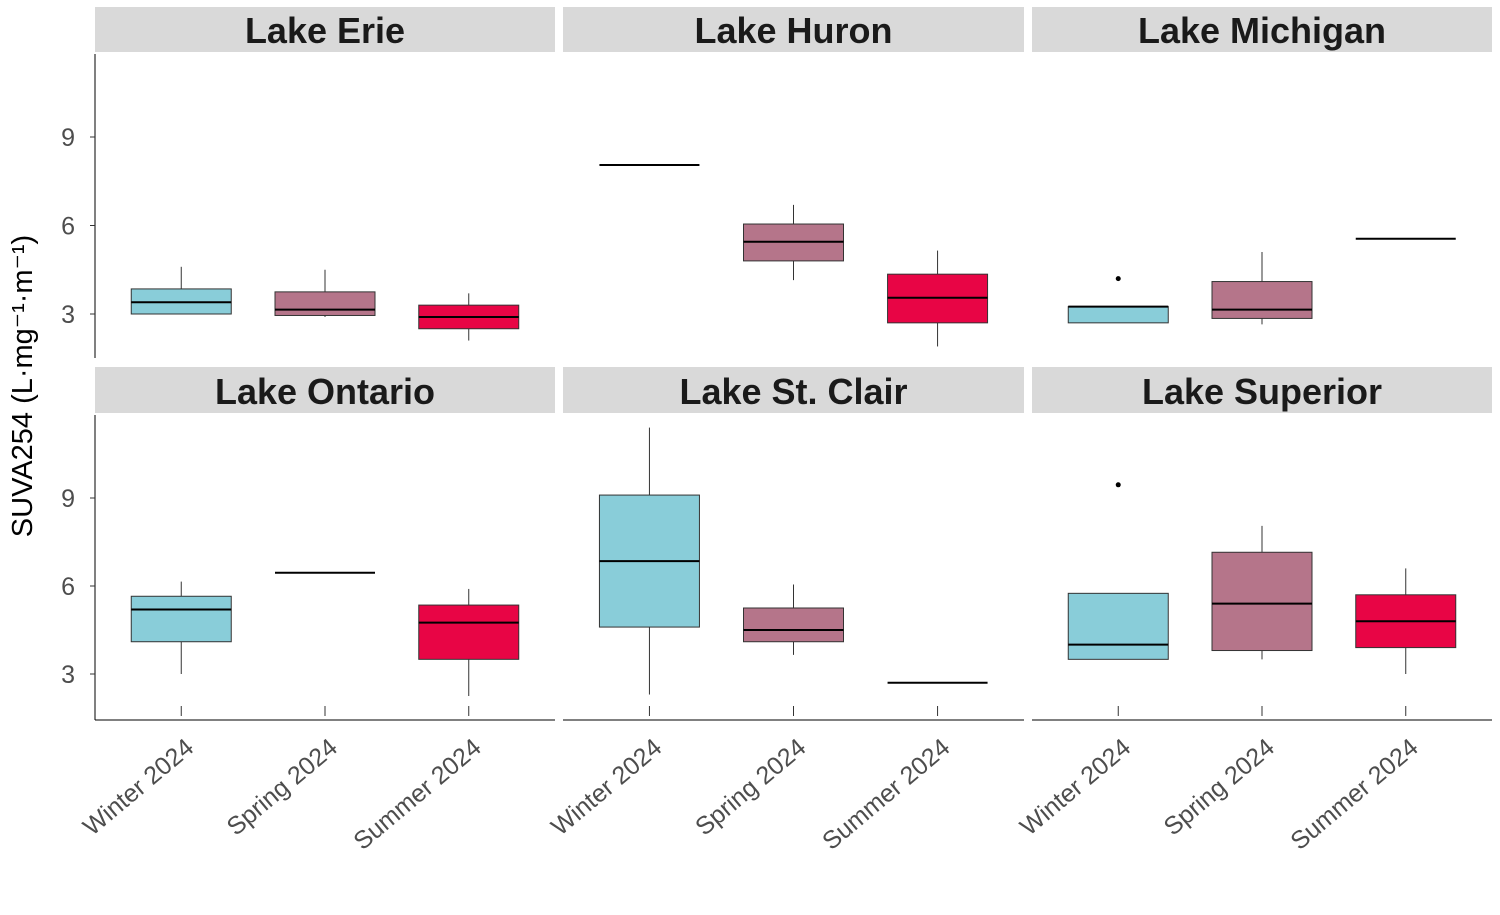 This screenshot has height=915, width=1500. What do you see at coordinates (469, 632) in the screenshot?
I see `box-lake-ontario-summer-2024` at bounding box center [469, 632].